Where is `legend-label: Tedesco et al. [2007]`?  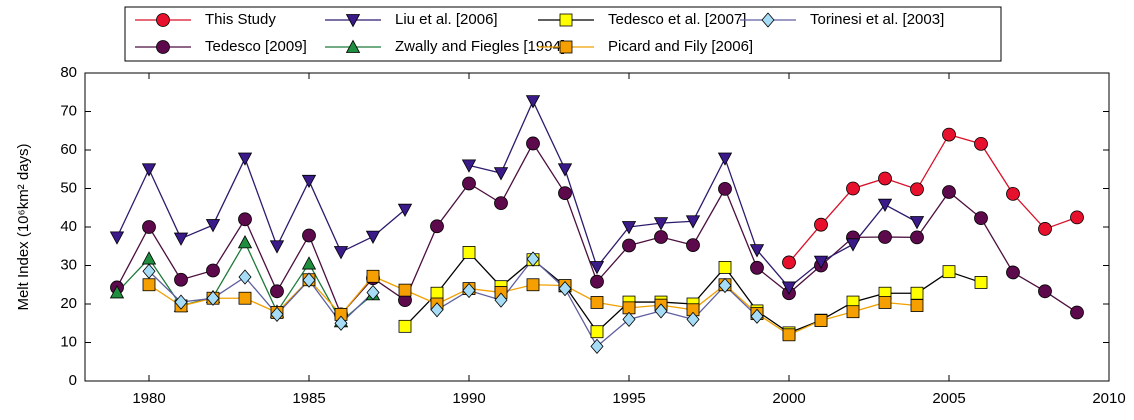
legend-label: Tedesco et al. [2007] is located at coordinates (677, 19).